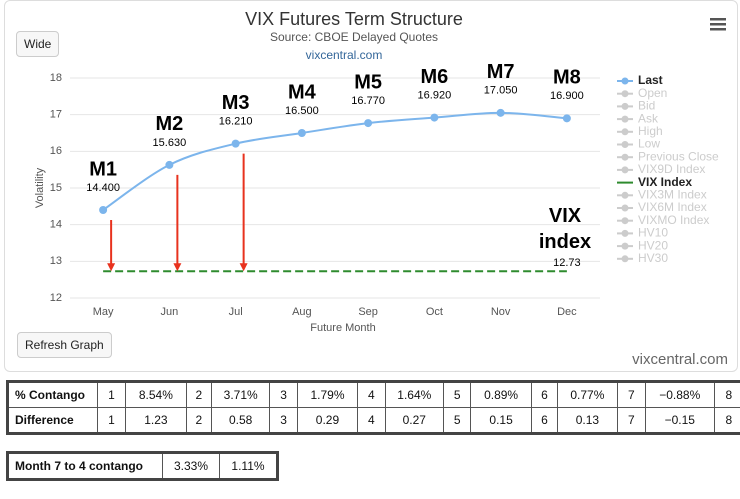  What do you see at coordinates (111, 420) in the screenshot?
I see `table-cell: 1` at bounding box center [111, 420].